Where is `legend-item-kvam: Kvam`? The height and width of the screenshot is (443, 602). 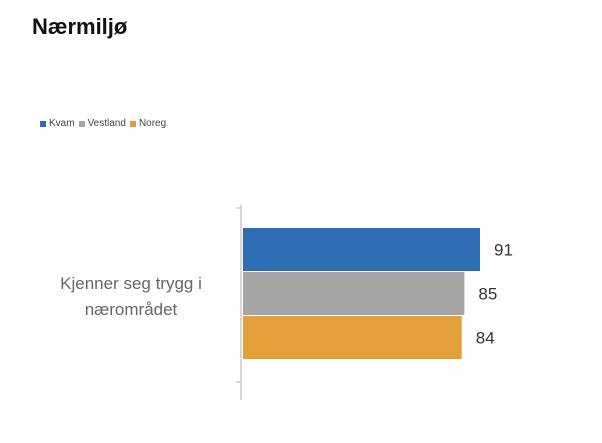
legend-item-kvam: Kvam is located at coordinates (57, 123).